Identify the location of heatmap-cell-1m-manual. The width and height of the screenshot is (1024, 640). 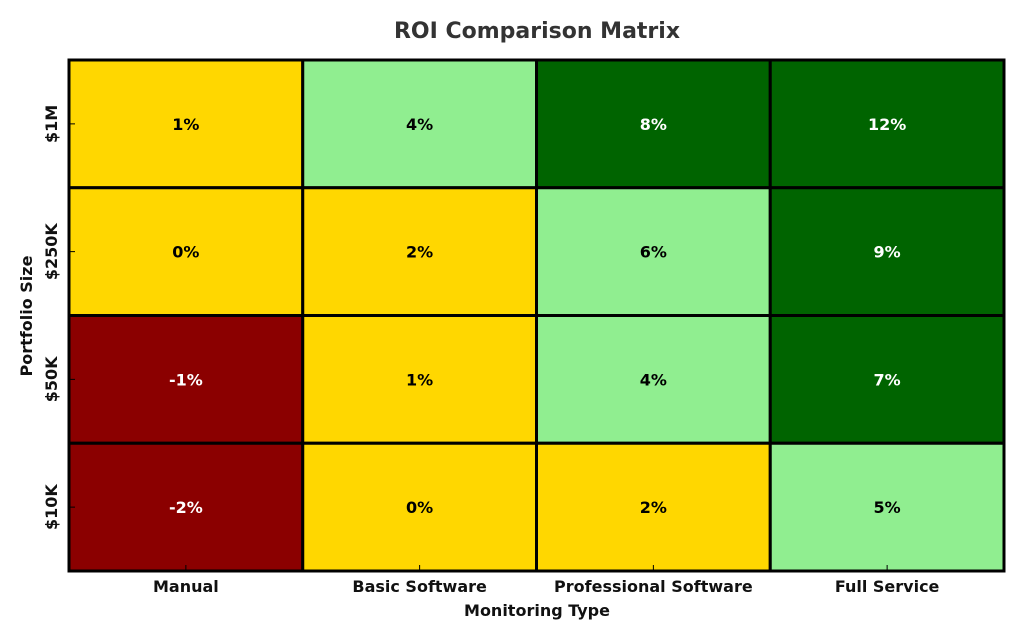
(186, 124).